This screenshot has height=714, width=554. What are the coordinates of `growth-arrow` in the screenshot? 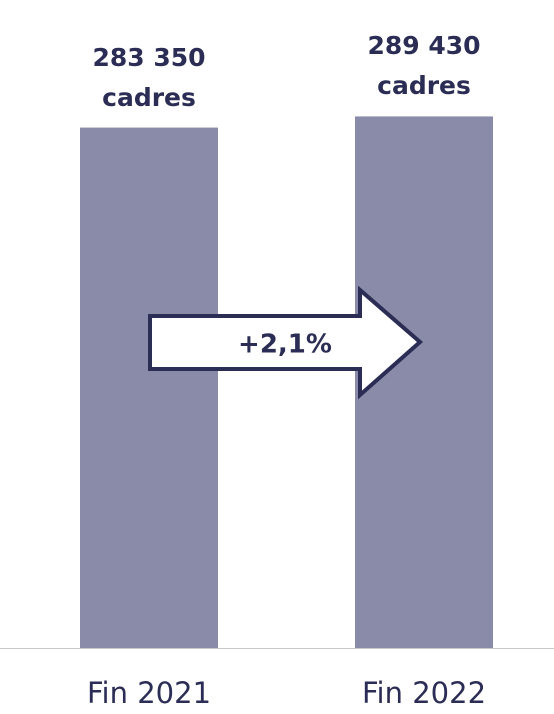 It's located at (286, 342).